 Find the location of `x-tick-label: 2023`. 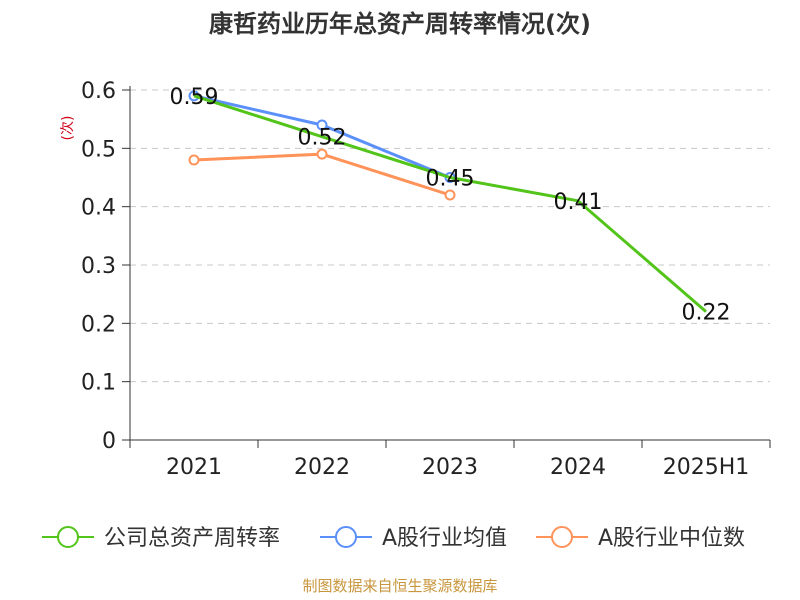

x-tick-label: 2023 is located at coordinates (450, 467).